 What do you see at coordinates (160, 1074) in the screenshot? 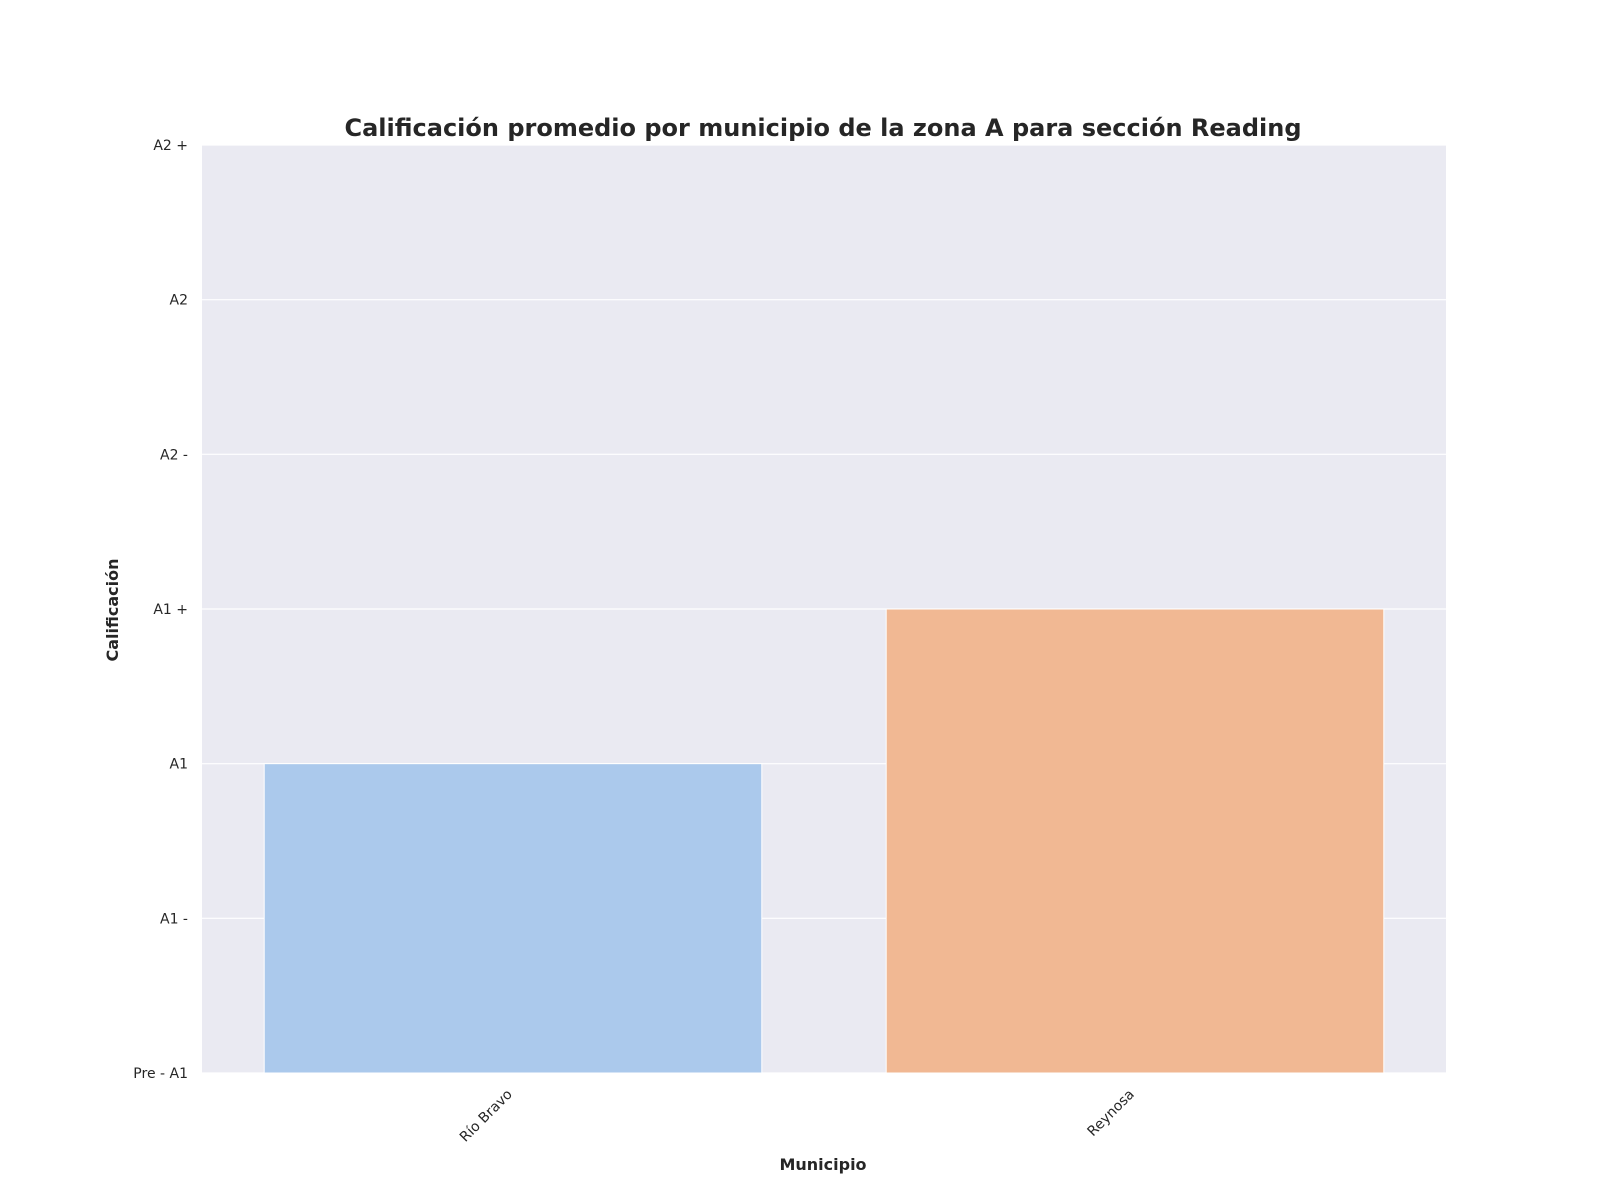
I see `y-tick-label: Pre - A1` at bounding box center [160, 1074].